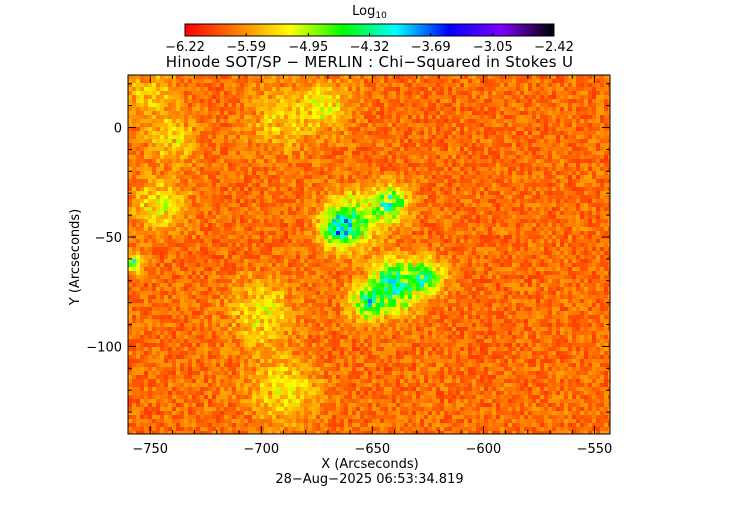 This screenshot has width=739, height=512. I want to click on colorbar: −6.22 −5.59 −4.95 −4.32 −3.69 −3.05 −2.42, so click(369, 39).